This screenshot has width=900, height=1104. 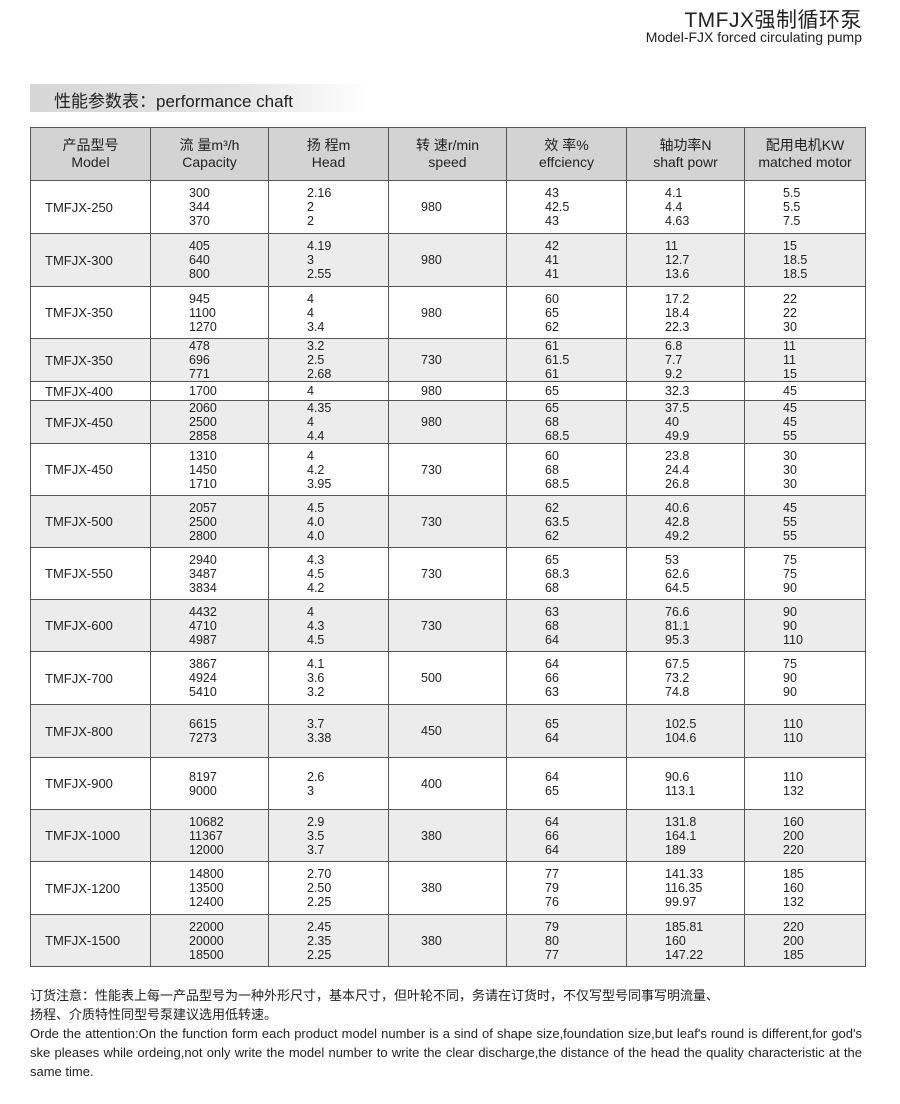 I want to click on shaft-power-cell: 11 12.7 13.6, so click(x=685, y=260).